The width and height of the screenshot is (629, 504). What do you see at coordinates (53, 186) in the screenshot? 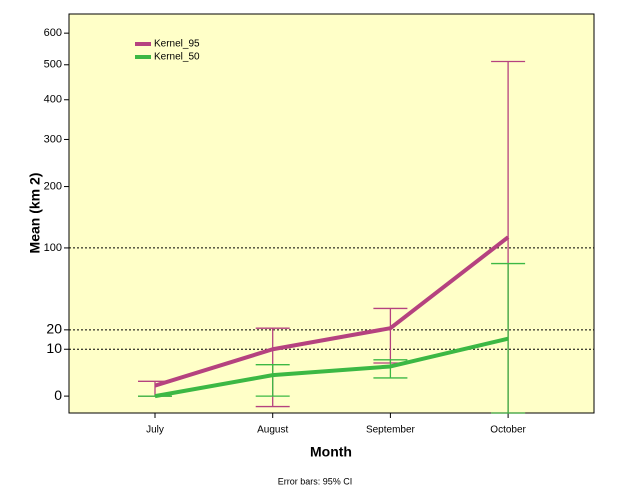
I see `y-tick-label: 200` at bounding box center [53, 186].